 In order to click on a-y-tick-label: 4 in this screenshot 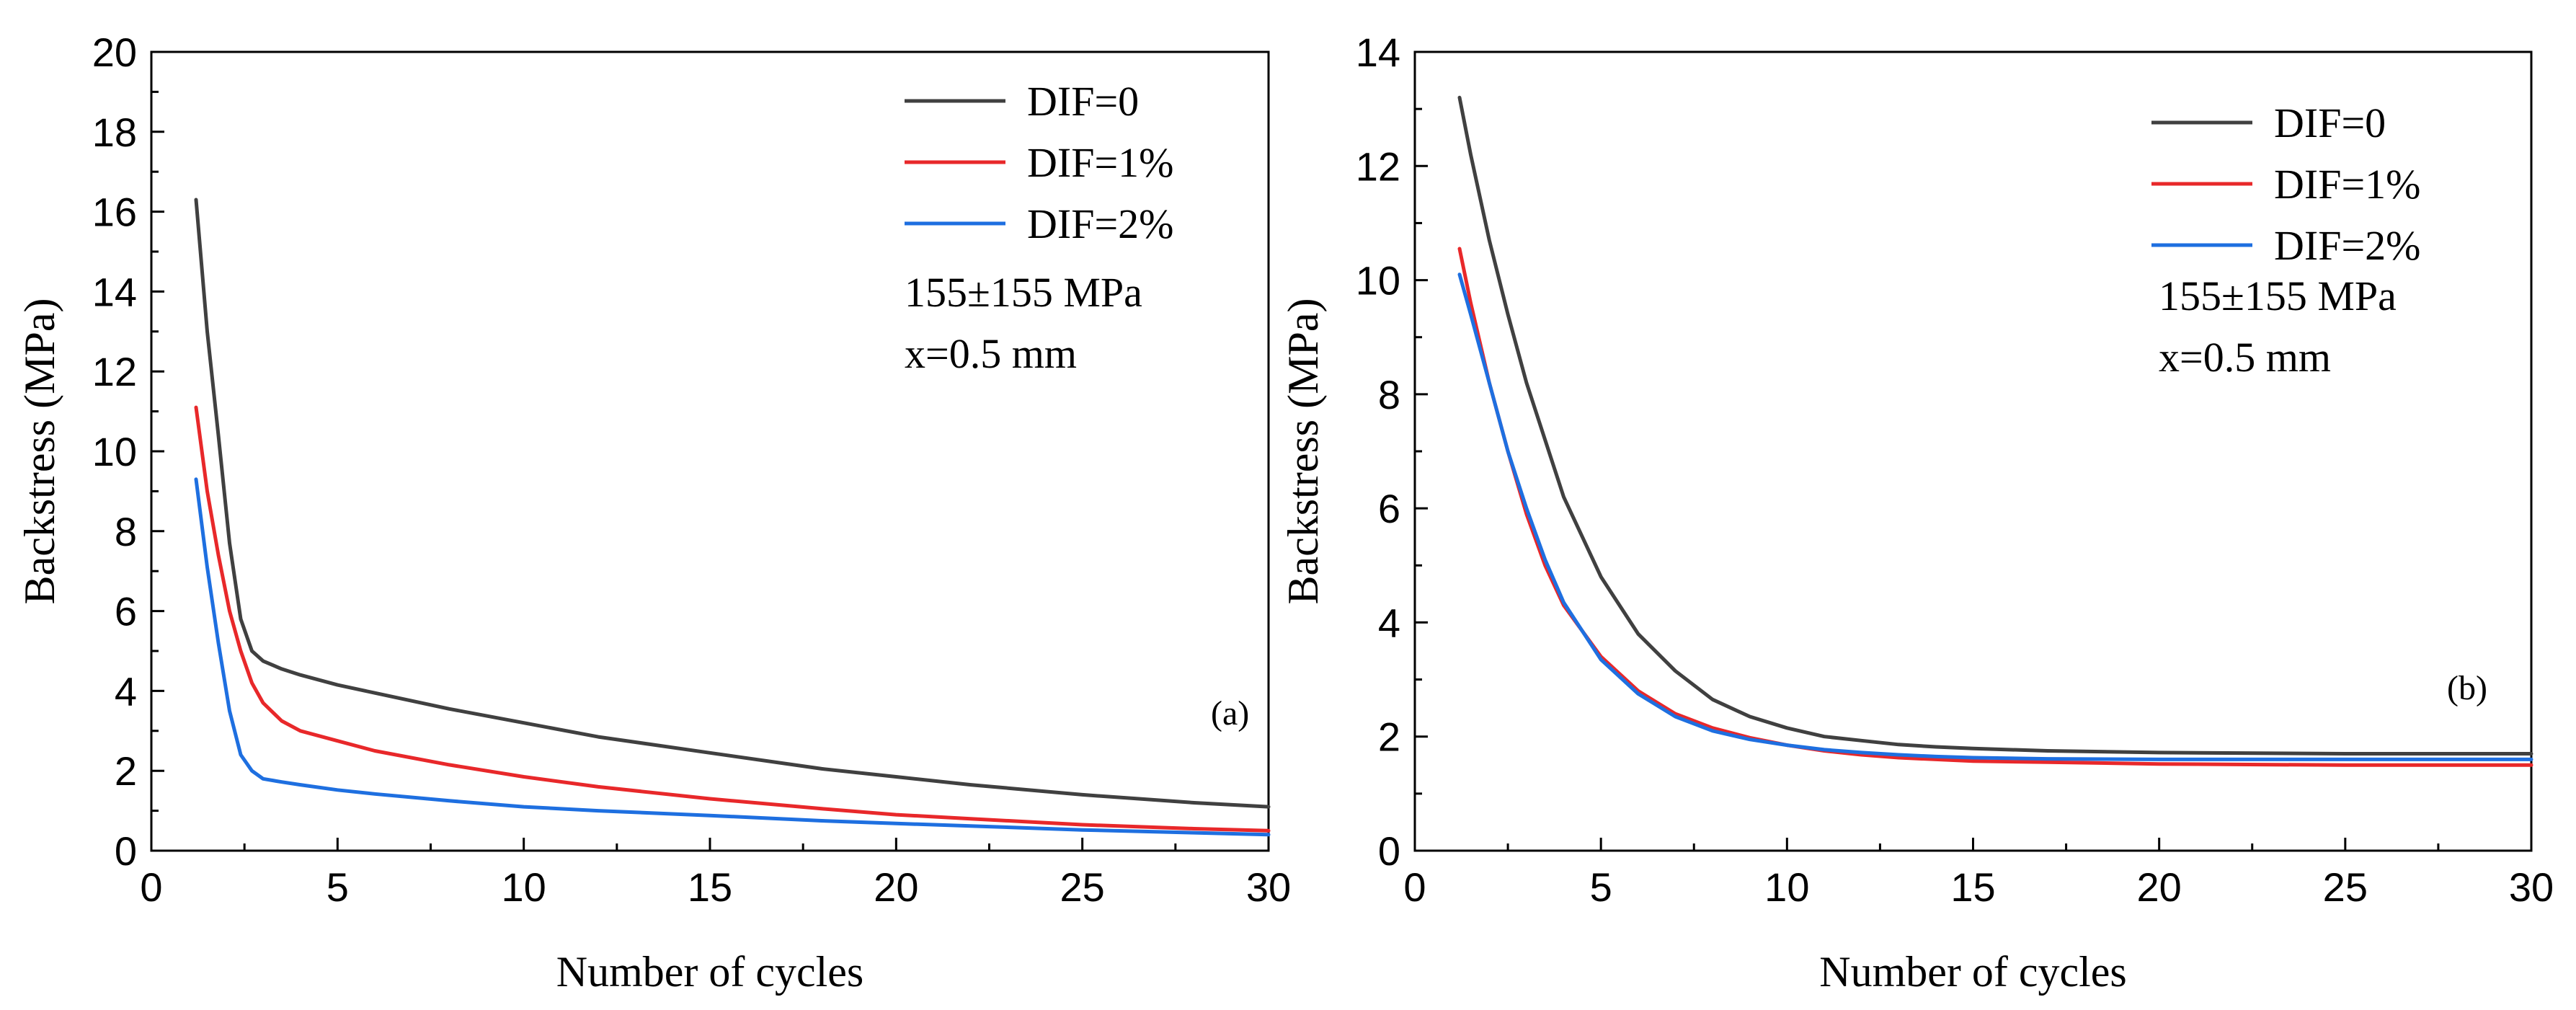, I will do `click(126, 691)`.